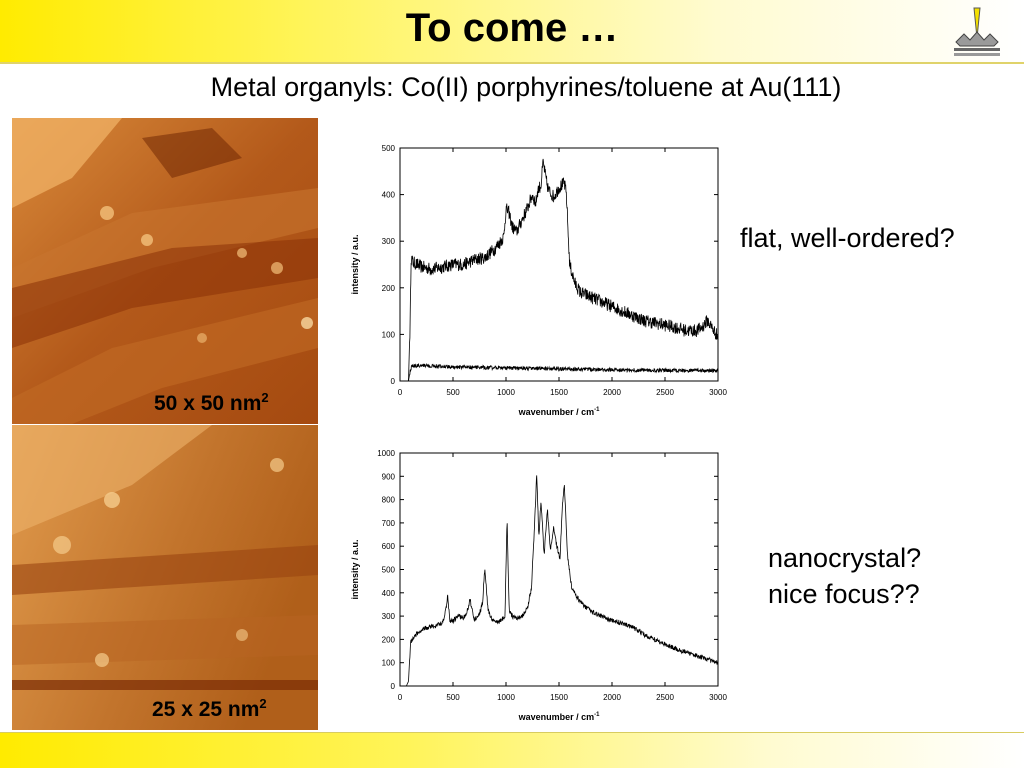 This screenshot has height=768, width=1024. What do you see at coordinates (844, 576) in the screenshot?
I see `note-nanocrystal: nanocrystal? nice focus??` at bounding box center [844, 576].